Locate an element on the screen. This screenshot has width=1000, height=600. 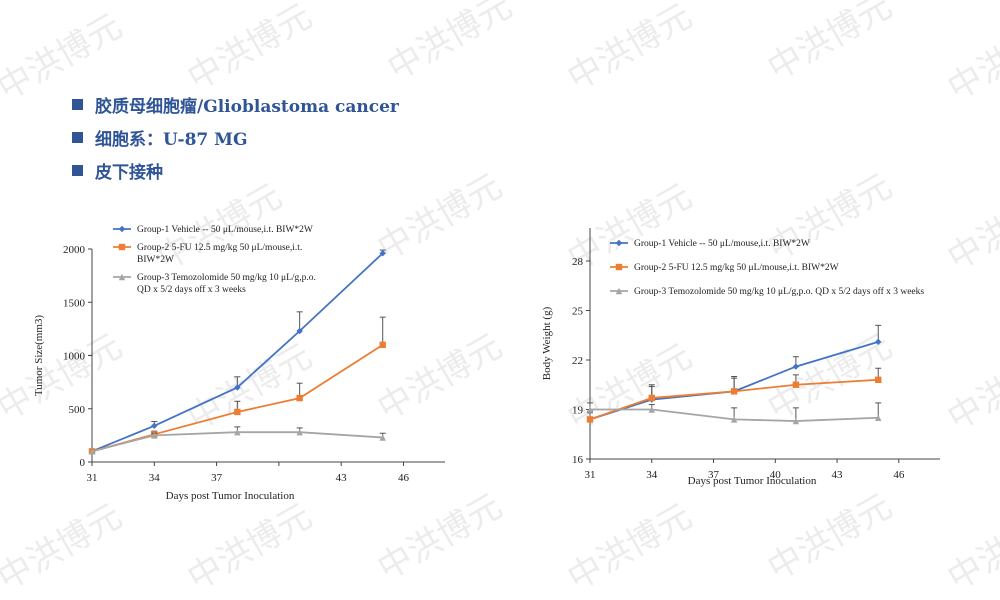
bullet-label: 胶质母细胞瘤/Glioblastoma cancer is located at coordinates (247, 107).